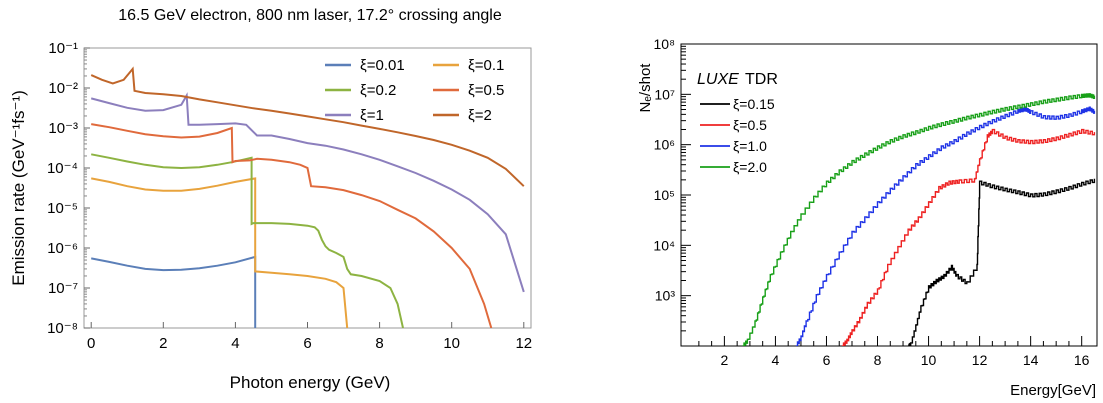  What do you see at coordinates (1031, 360) in the screenshot?
I see `right-x-tick-label: 14` at bounding box center [1031, 360].